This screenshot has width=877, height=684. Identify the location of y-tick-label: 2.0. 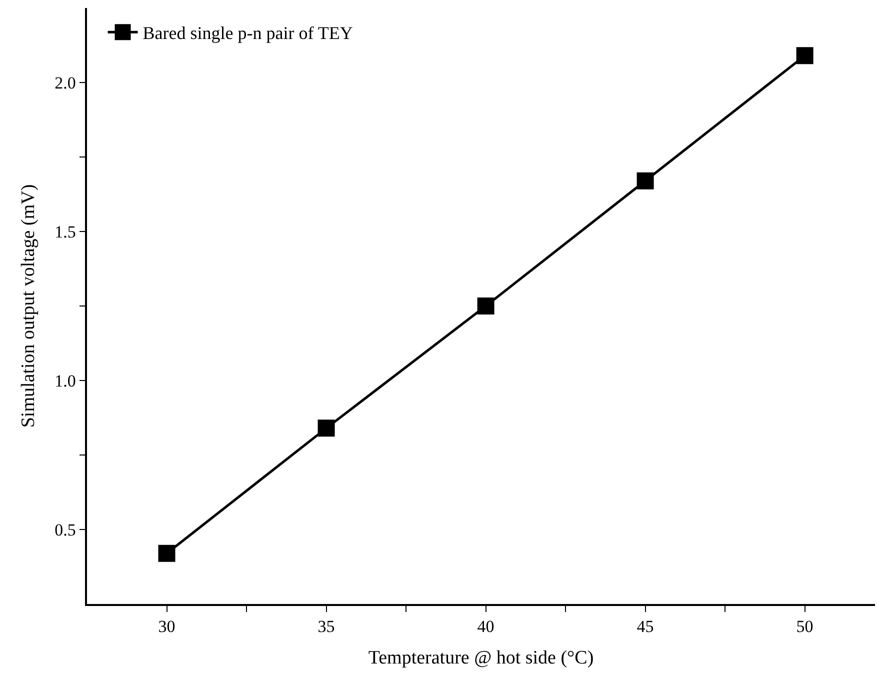
(65, 82).